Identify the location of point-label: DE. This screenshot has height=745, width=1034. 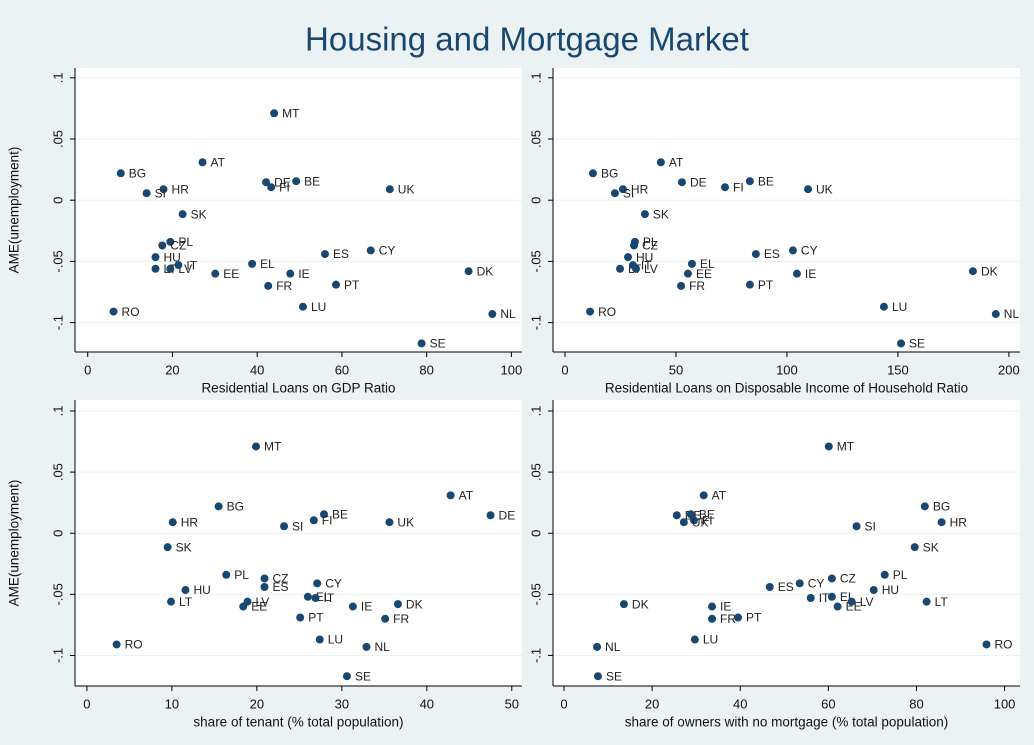
(282, 182).